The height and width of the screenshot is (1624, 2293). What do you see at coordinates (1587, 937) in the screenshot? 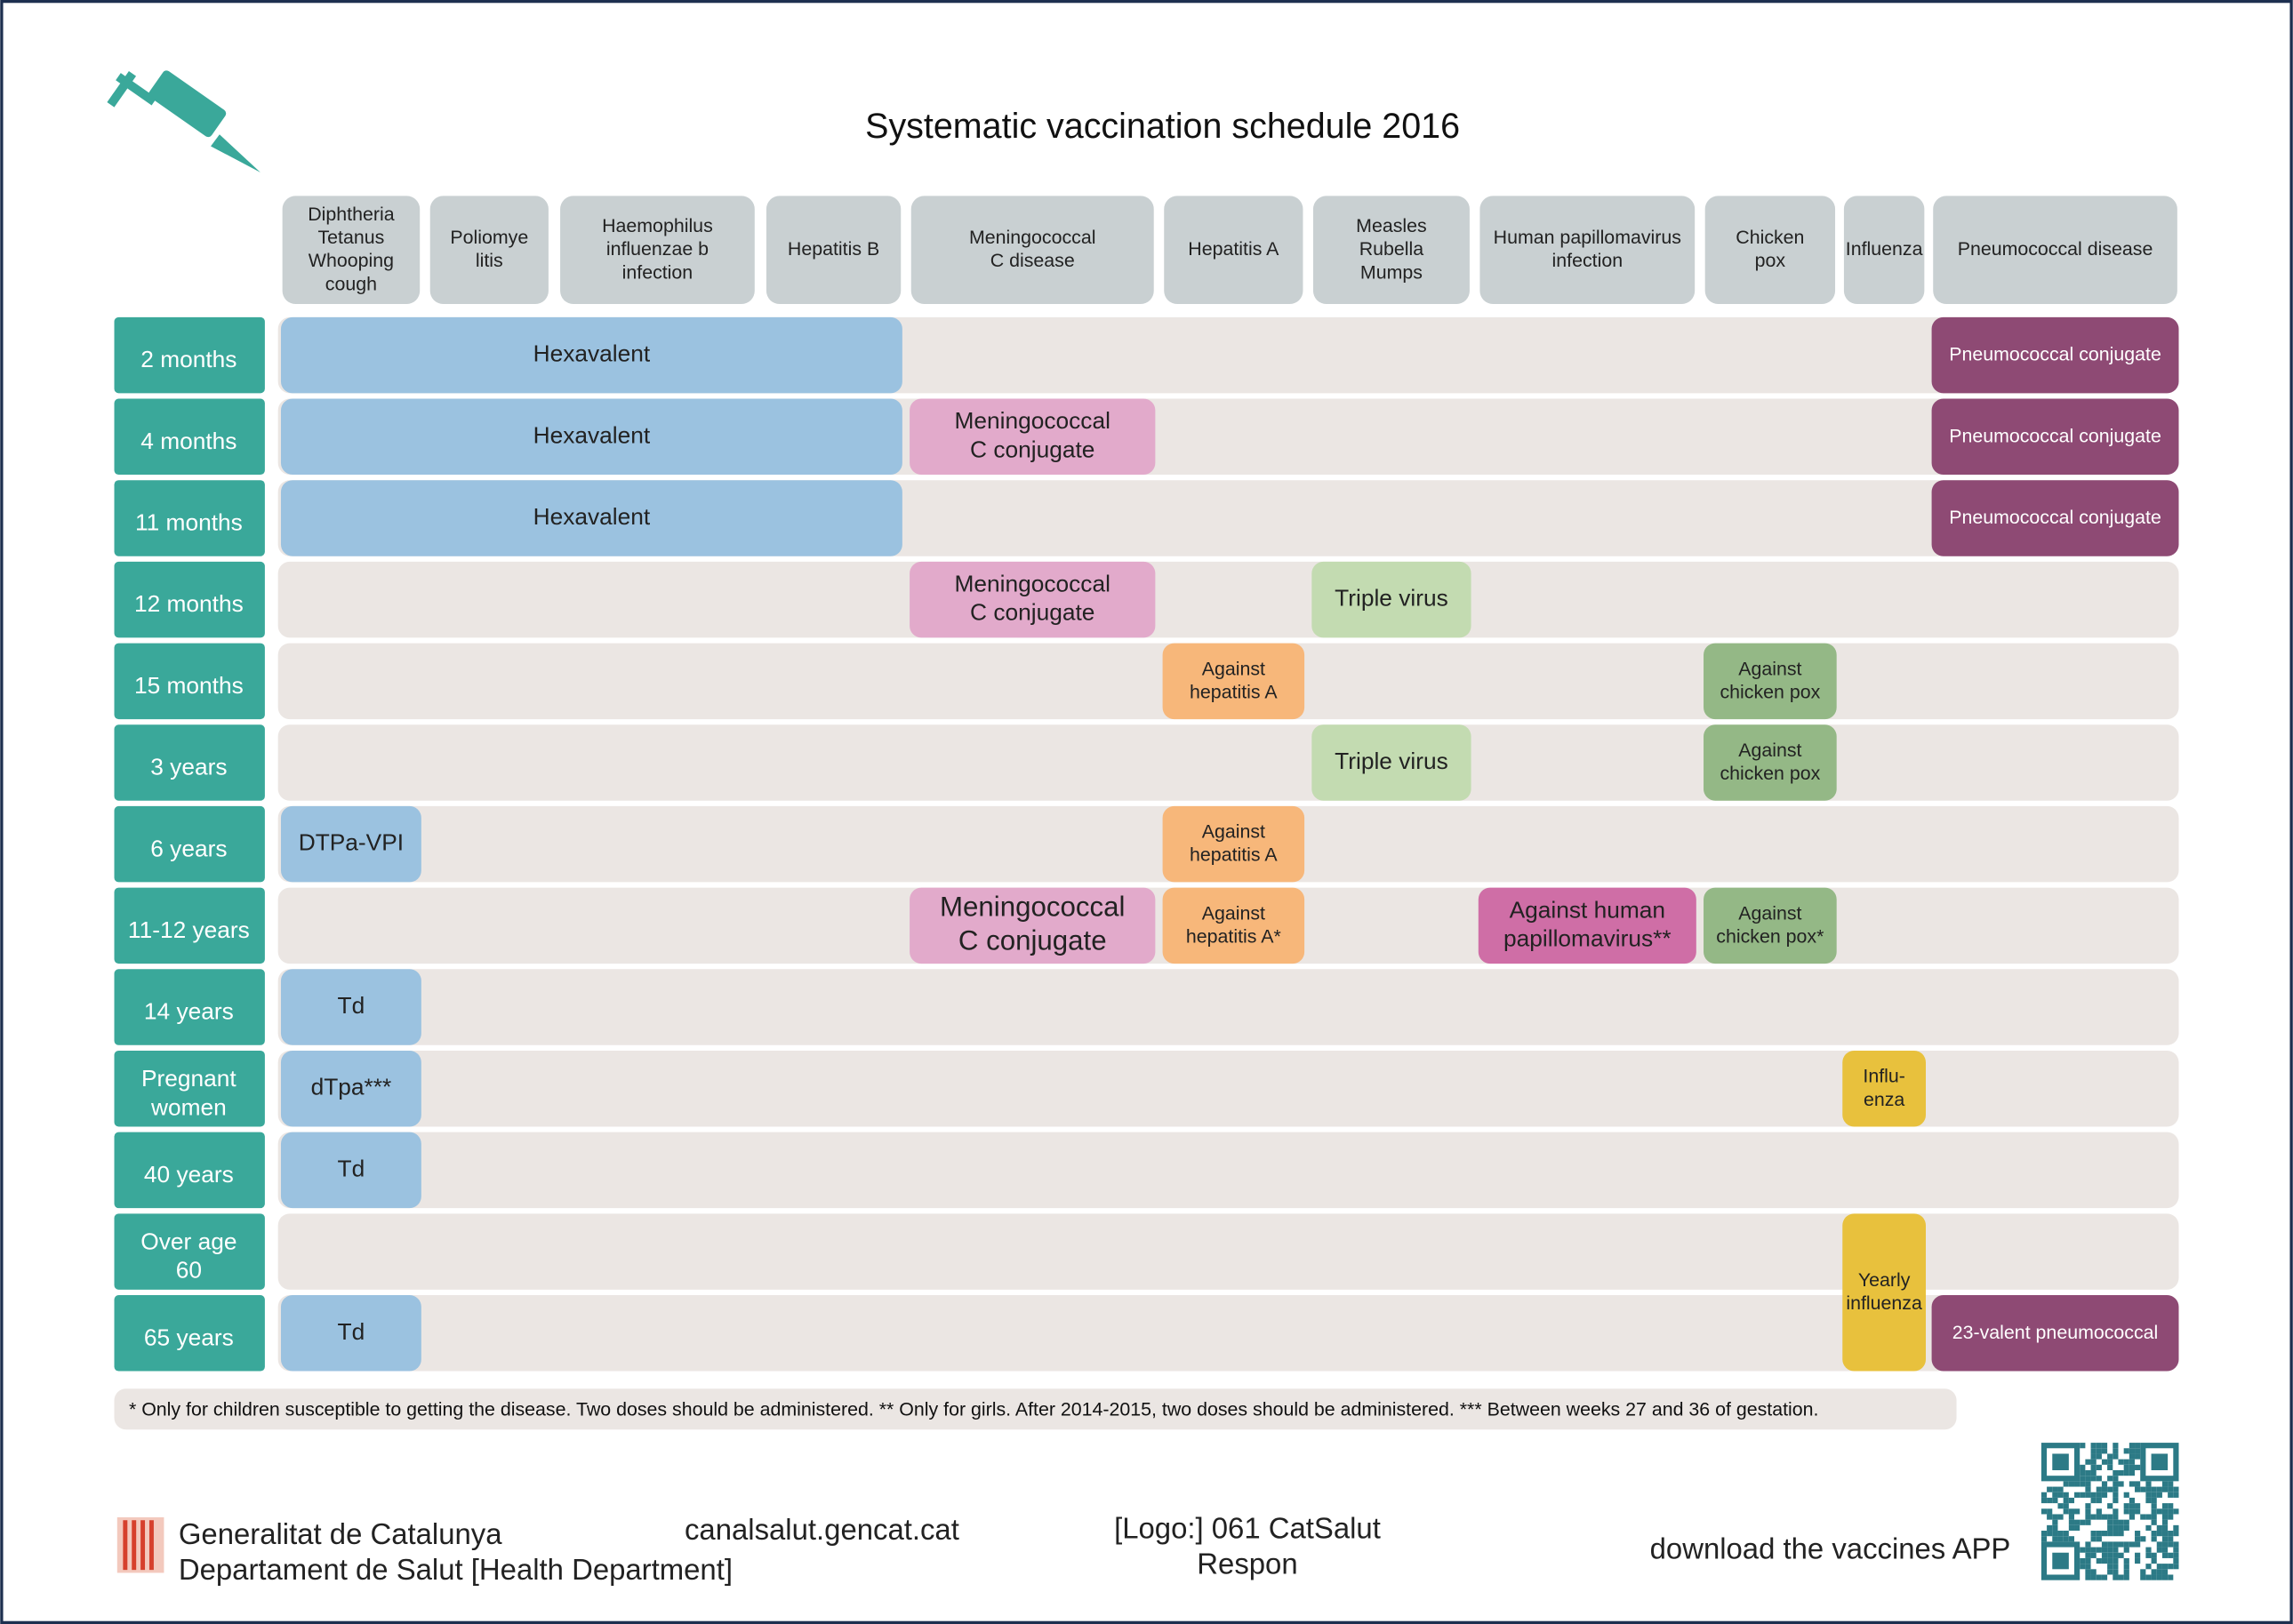
I see `vaccine-label-line: papillomavirus**` at bounding box center [1587, 937].